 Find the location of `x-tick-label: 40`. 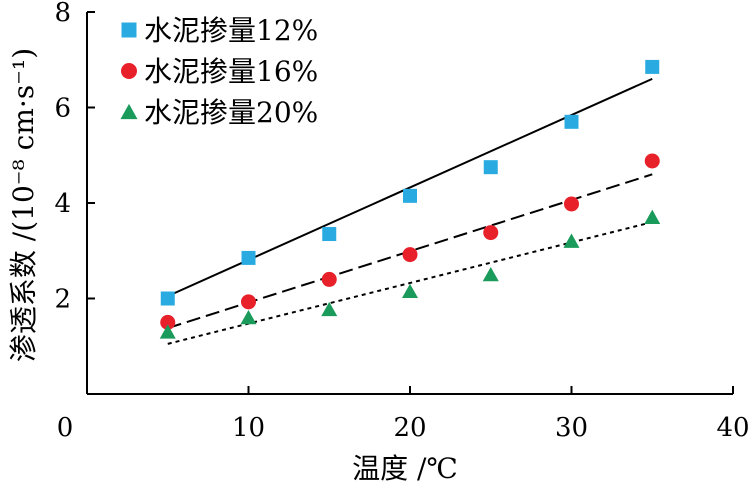

x-tick-label: 40 is located at coordinates (732, 428).